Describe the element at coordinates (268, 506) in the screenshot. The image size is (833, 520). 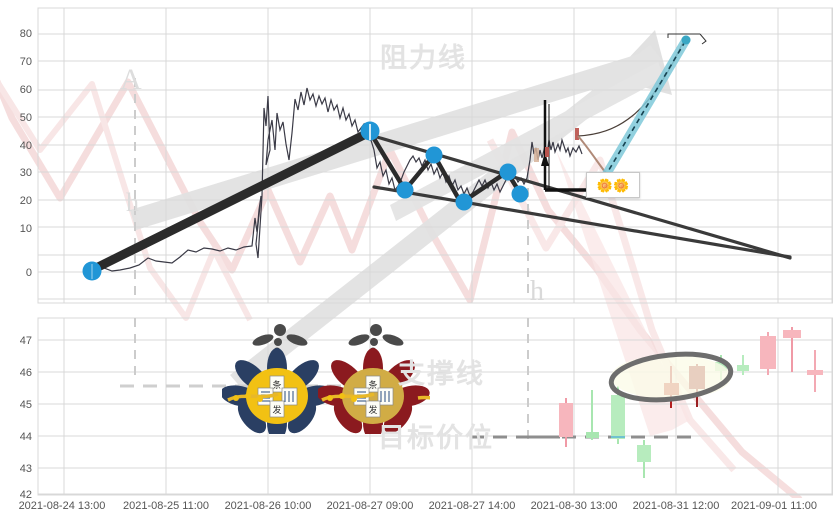
I see `x-tick-label: 2021-08-26 10:00` at that location.